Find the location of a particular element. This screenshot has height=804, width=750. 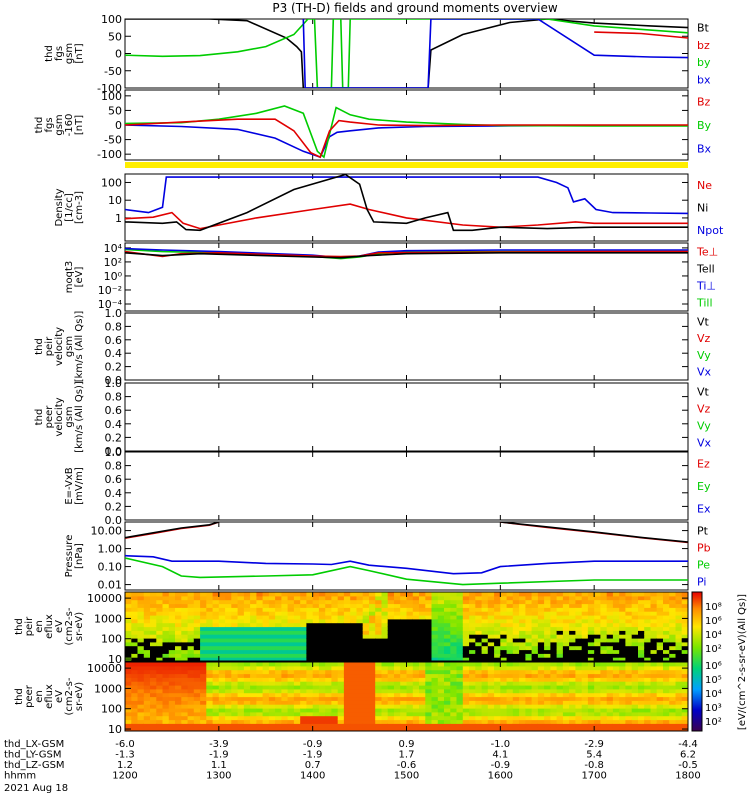

spectrogram-s1 is located at coordinates (406, 626).